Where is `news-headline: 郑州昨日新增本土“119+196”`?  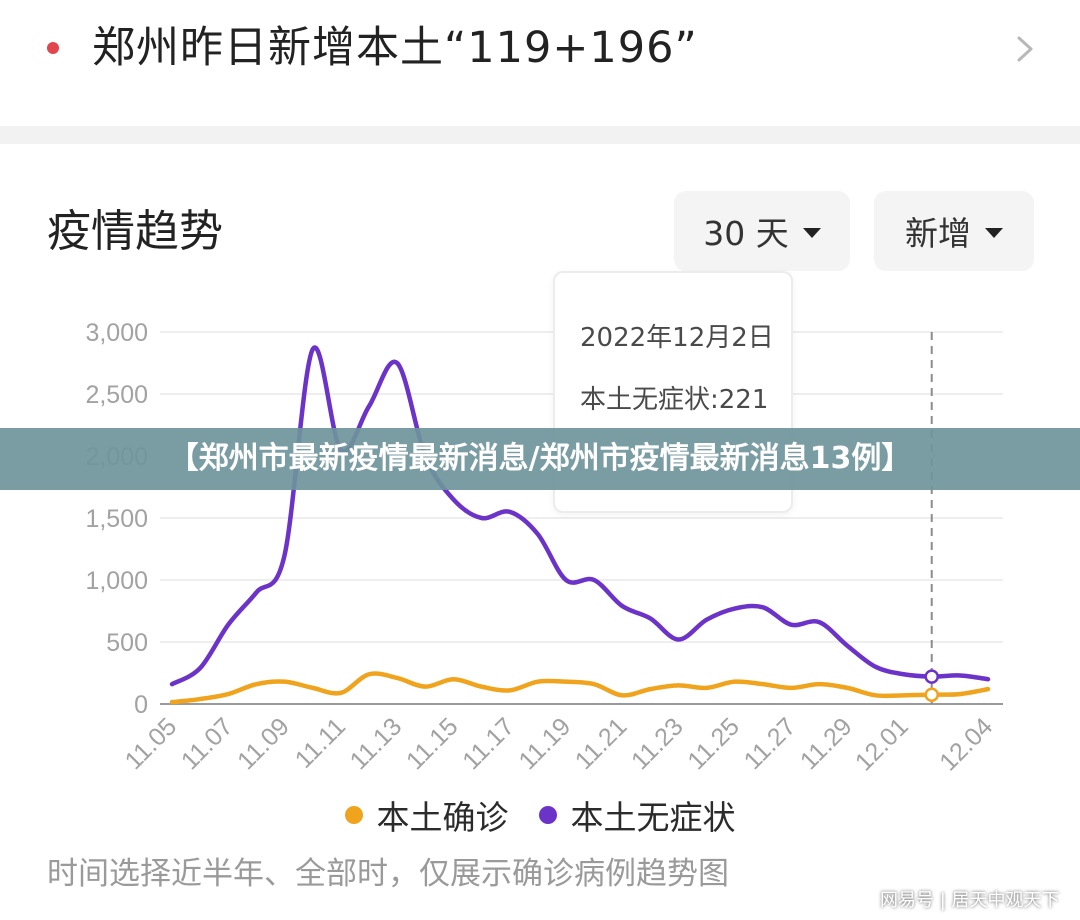
news-headline: 郑州昨日新增本土“119+196” is located at coordinates (395, 48).